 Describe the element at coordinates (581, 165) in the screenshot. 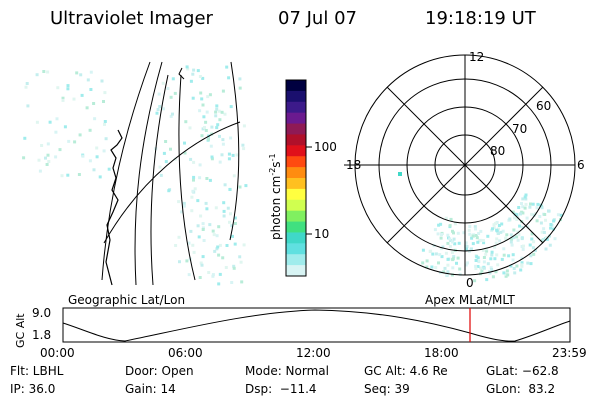

I see `mlt-6-label: 6` at that location.